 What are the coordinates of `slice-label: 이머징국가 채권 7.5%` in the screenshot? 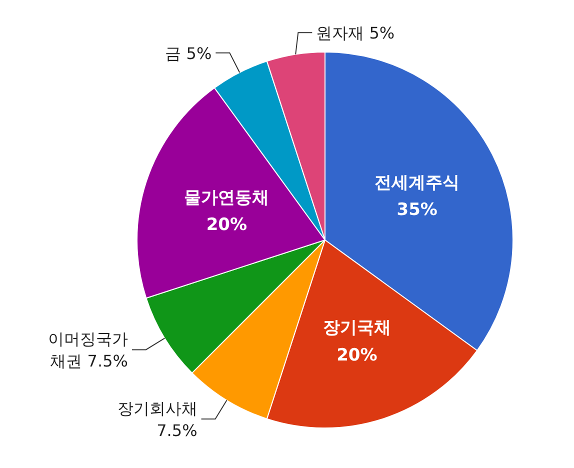 It's located at (88, 350).